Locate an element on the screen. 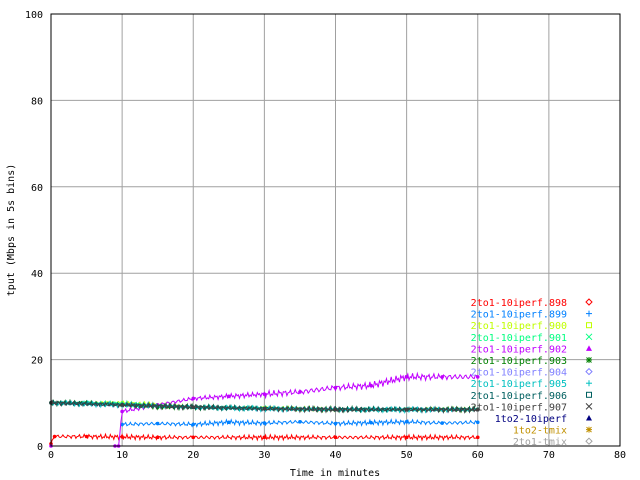 Image resolution: width=640 pixels, height=480 pixels. series-lines is located at coordinates (264, 409).